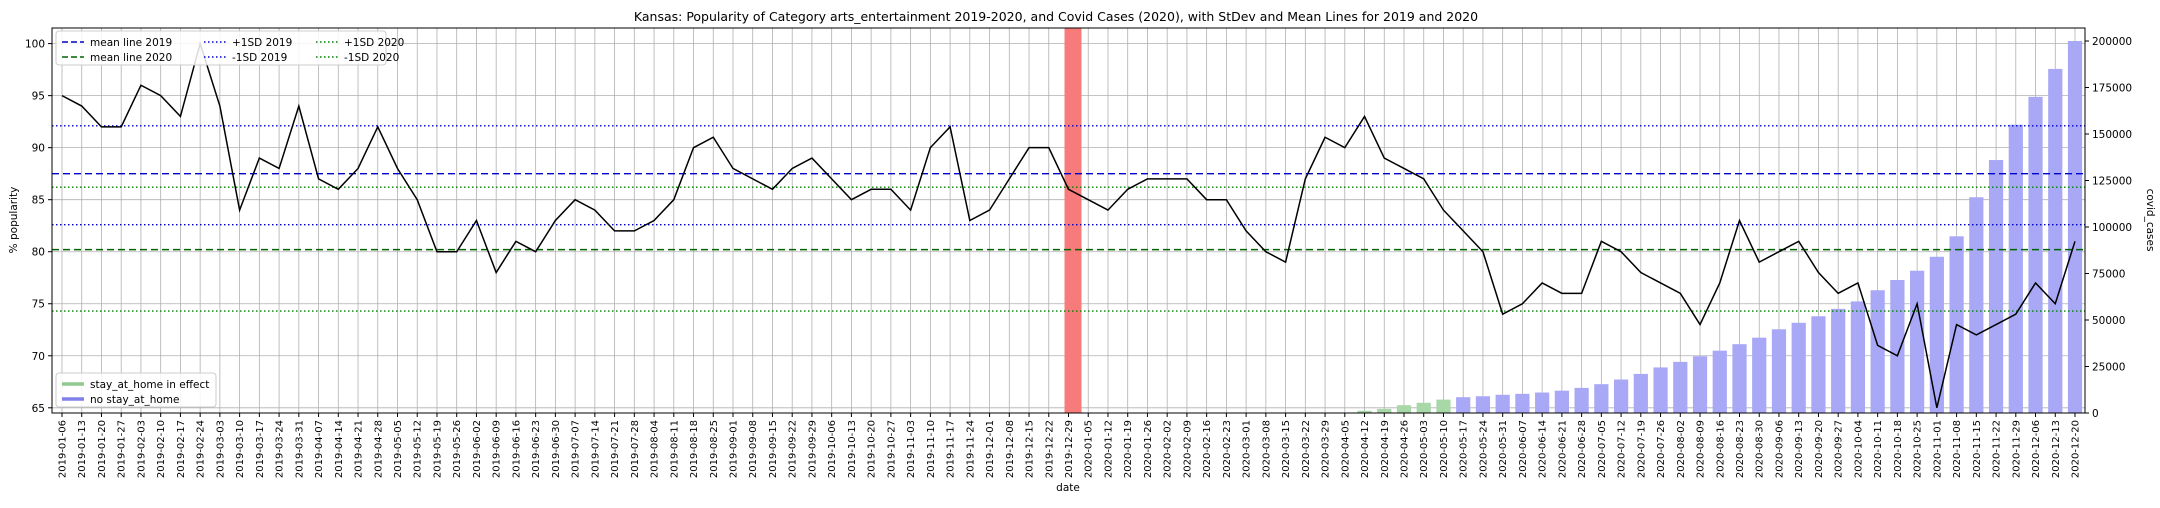 Image resolution: width=2160 pixels, height=508 pixels. What do you see at coordinates (1247, 449) in the screenshot?
I see `x-tick-label: 2020-03-01` at bounding box center [1247, 449].